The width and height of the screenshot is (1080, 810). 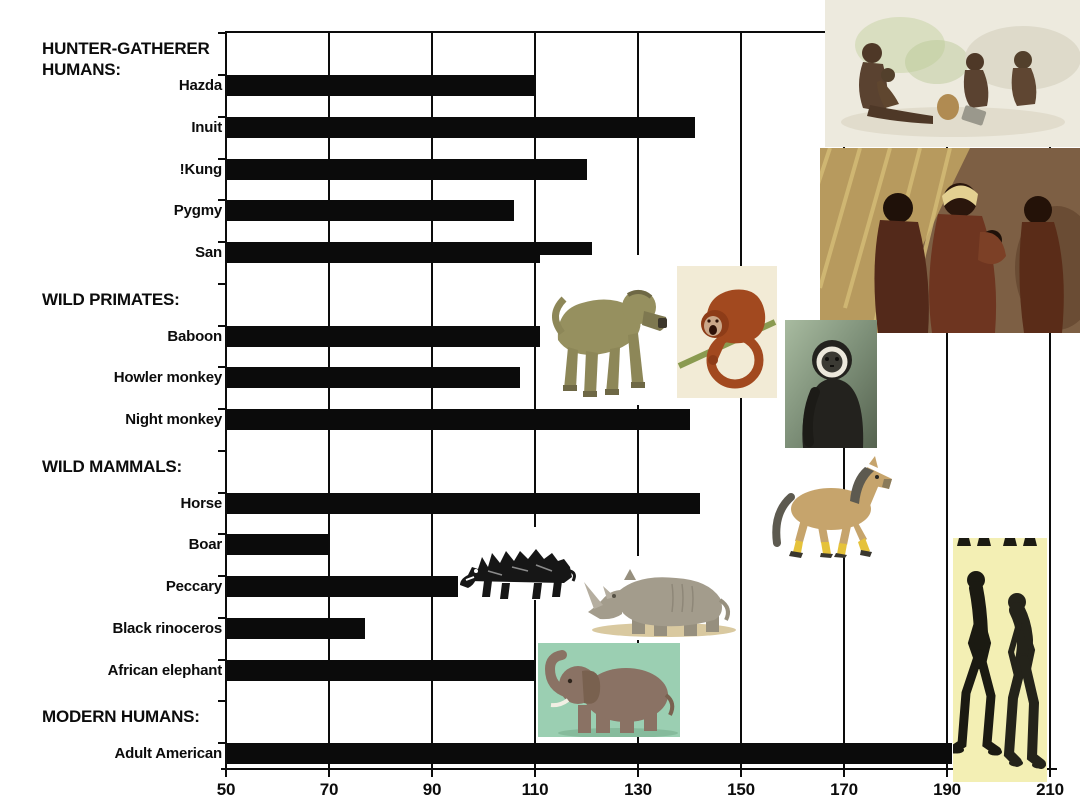 I want to click on section-header-wild-mammals: WILD MAMMALS:, so click(x=112, y=466).